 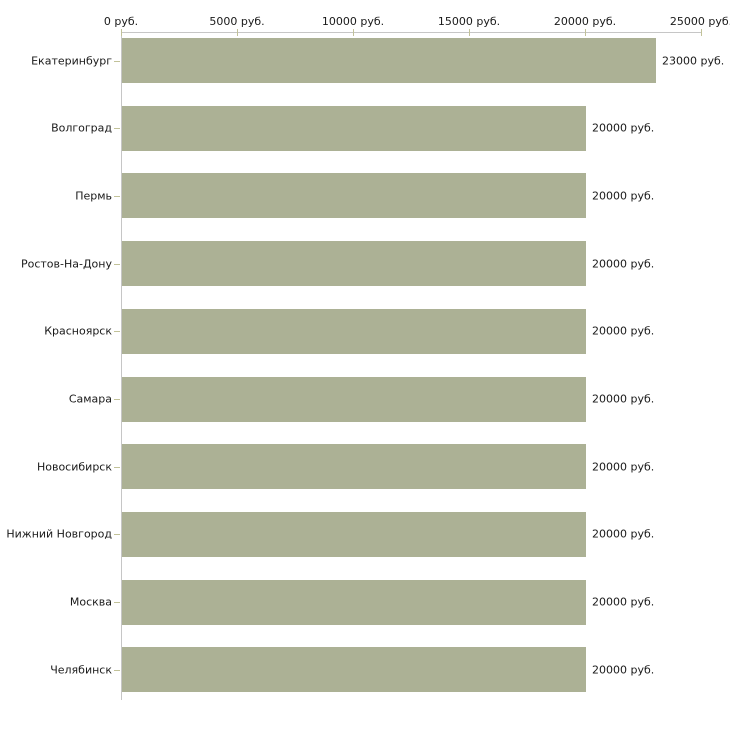 What do you see at coordinates (74, 467) in the screenshot?
I see `category-label: Новосибирск` at bounding box center [74, 467].